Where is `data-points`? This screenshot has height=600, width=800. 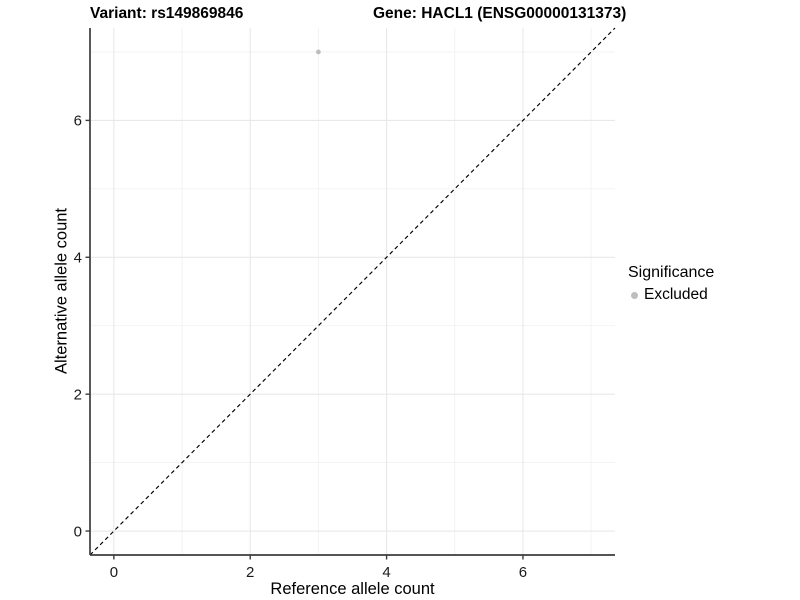
data-points is located at coordinates (318, 52).